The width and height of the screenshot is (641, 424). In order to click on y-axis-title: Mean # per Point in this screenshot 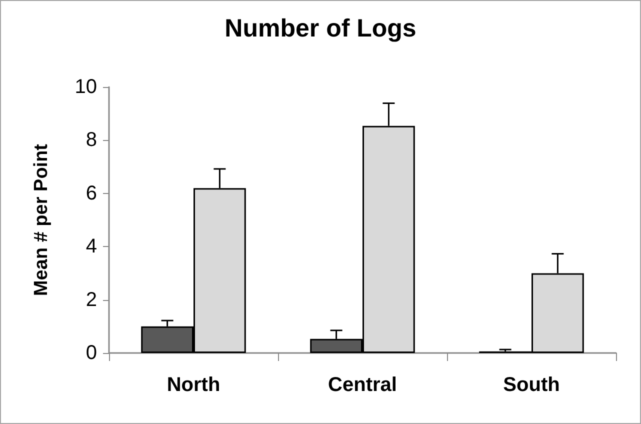, I will do `click(41, 219)`.